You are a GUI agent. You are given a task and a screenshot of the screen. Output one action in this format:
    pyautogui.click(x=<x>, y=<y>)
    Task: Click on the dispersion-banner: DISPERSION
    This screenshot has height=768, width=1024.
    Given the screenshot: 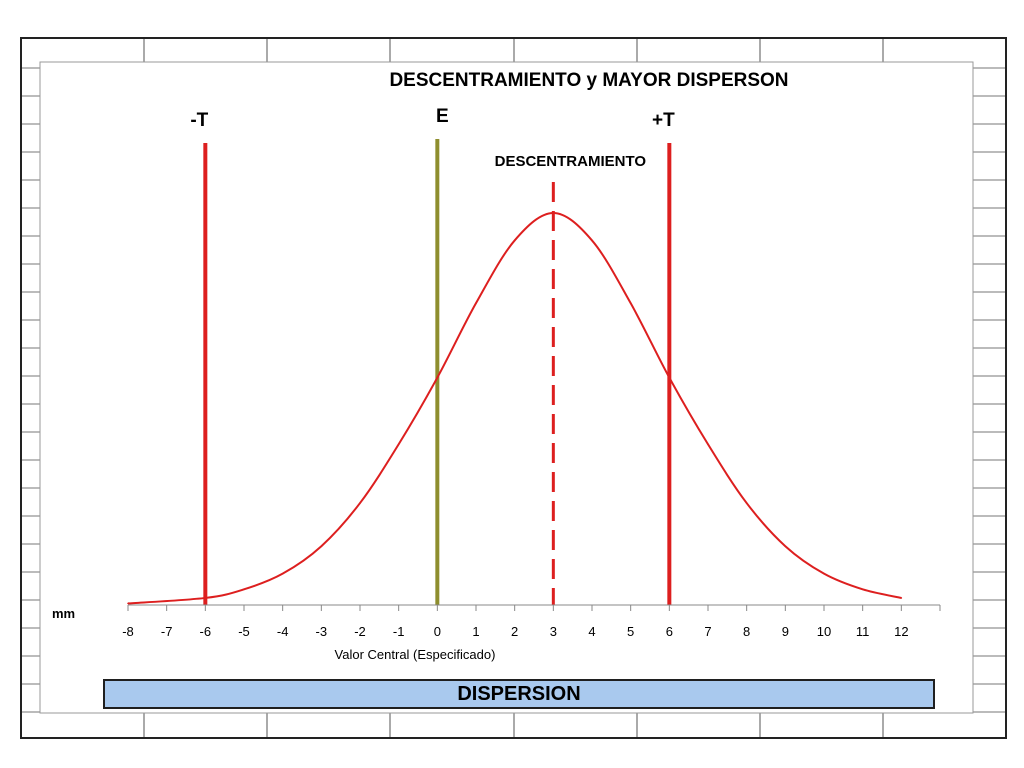 What is the action you would take?
    pyautogui.click(x=519, y=694)
    